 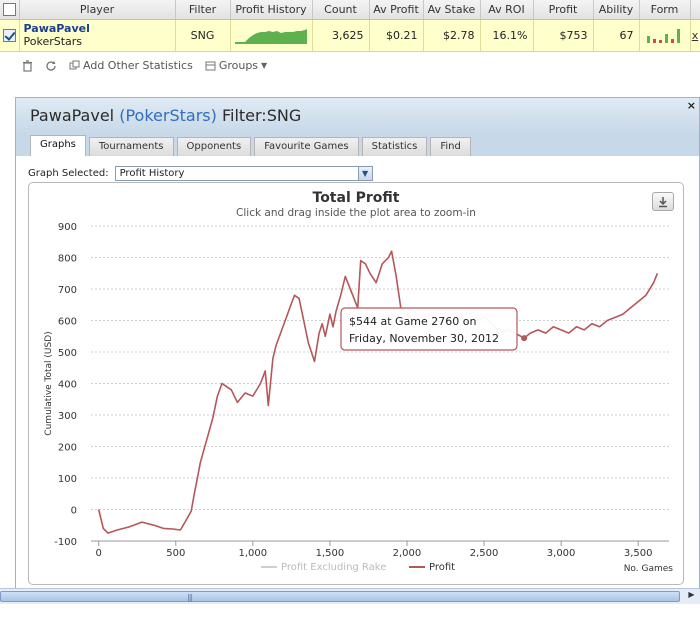 I want to click on col-header-form: Form, so click(x=665, y=10).